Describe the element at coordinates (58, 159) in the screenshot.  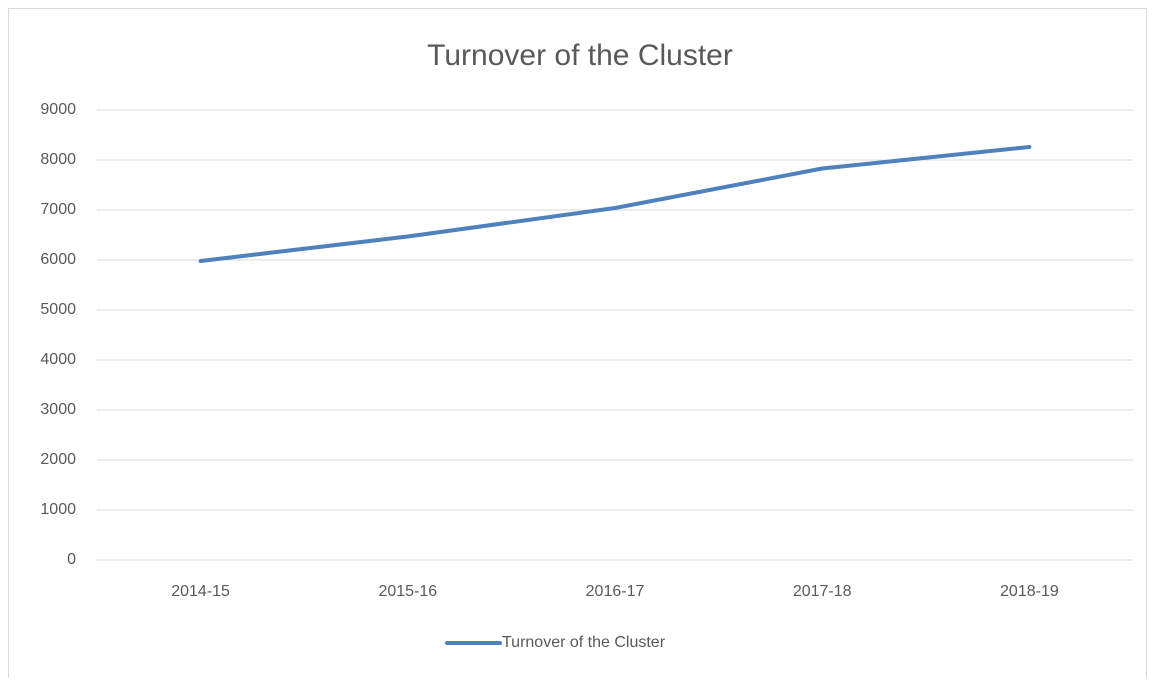
I see `y-tick-label: 8000` at that location.